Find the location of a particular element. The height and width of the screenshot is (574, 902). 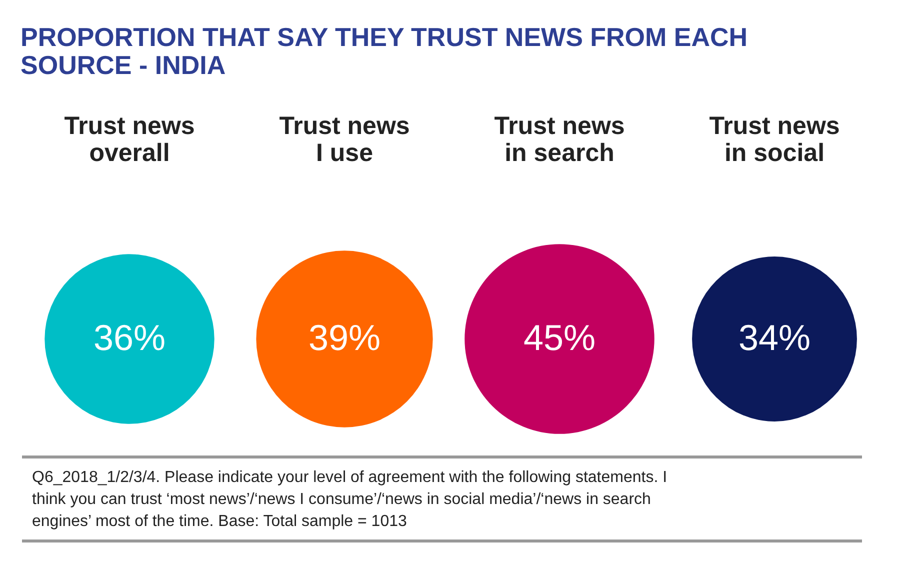

data-label: 34% is located at coordinates (774, 337).